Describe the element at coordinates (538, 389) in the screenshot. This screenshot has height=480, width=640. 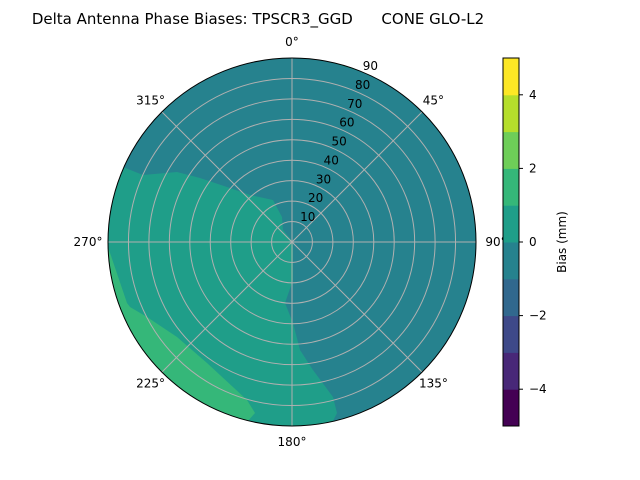
I see `colorbar-tick-label: −4` at that location.